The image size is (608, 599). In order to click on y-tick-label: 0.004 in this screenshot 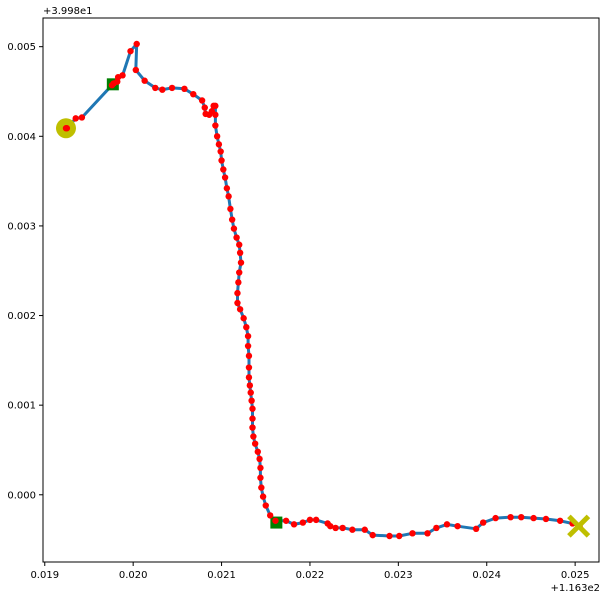, I will do `click(21, 137)`.